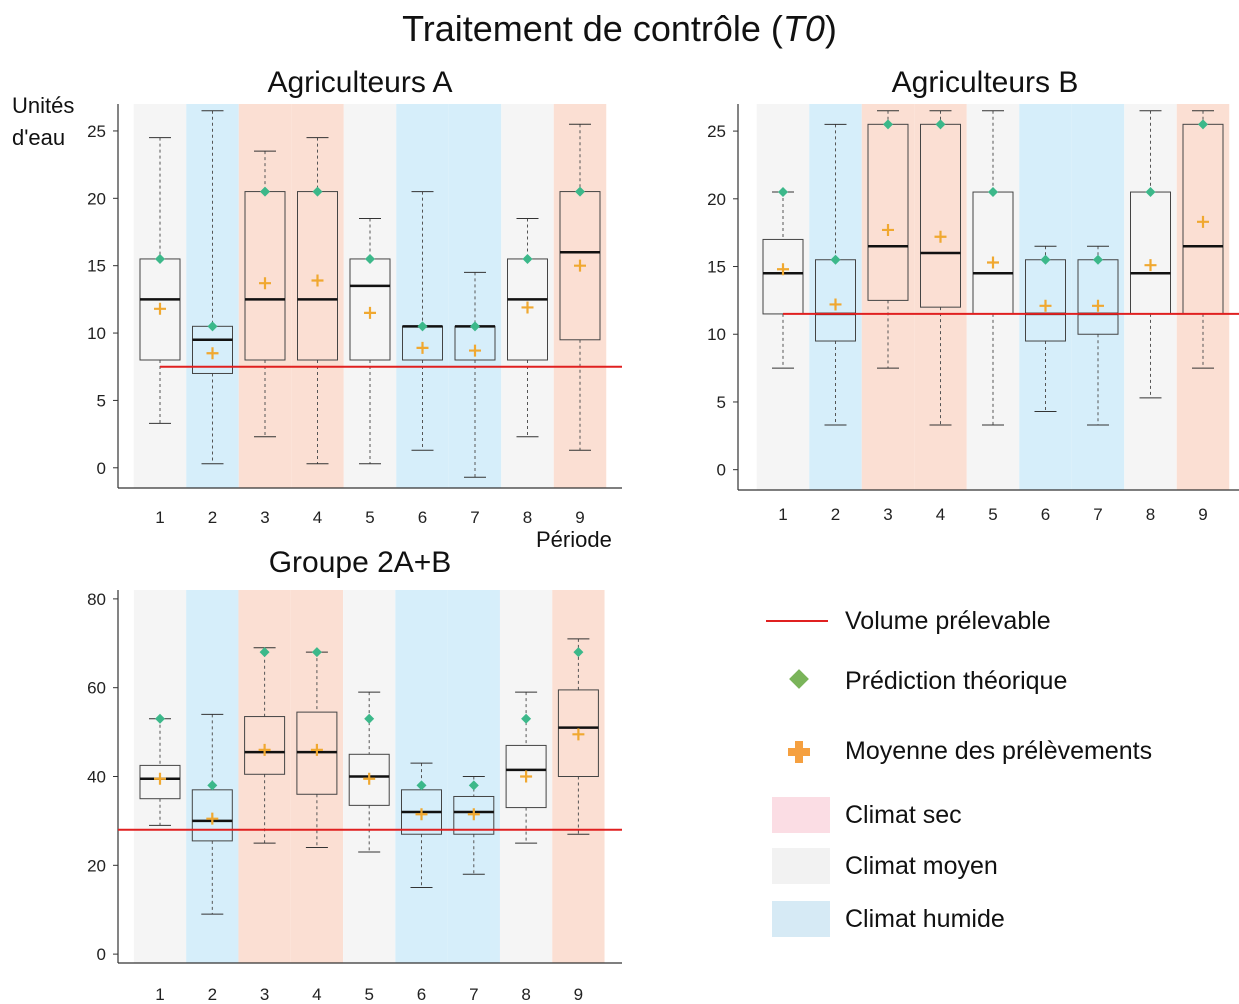 Image resolution: width=1239 pixels, height=1004 pixels. I want to click on legend-volume-label: Volume prélevable, so click(948, 620).